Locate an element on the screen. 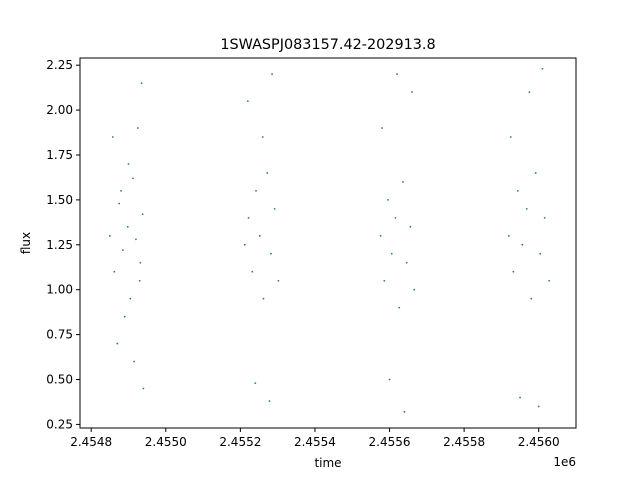 This screenshot has height=480, width=640. y-axis-label: flux is located at coordinates (26, 243).